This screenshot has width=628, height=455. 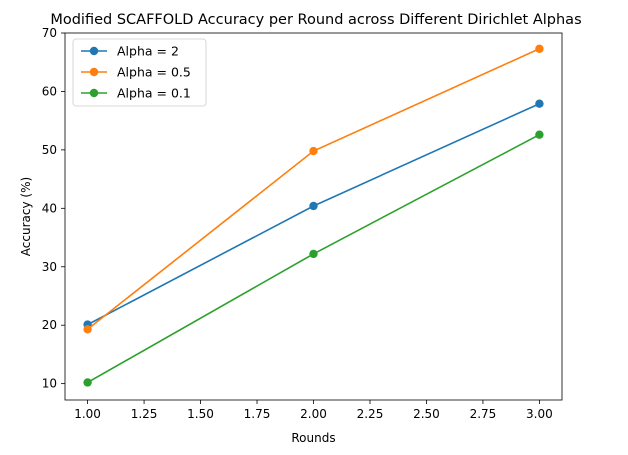 What do you see at coordinates (49, 33) in the screenshot?
I see `y-tick-label: 70` at bounding box center [49, 33].